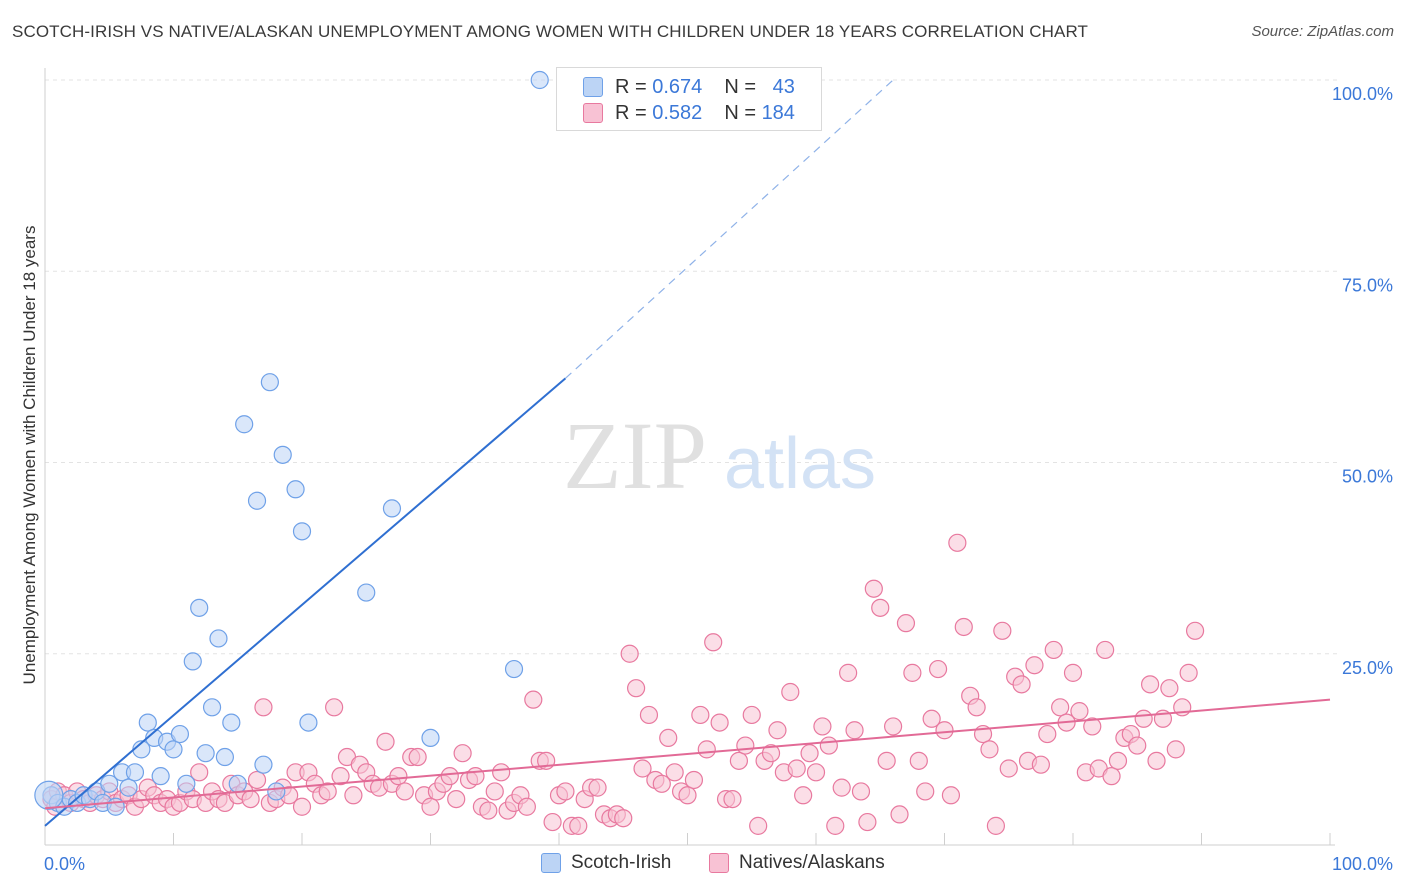 This screenshot has height=892, width=1406. What do you see at coordinates (64, 864) in the screenshot?
I see `x-tick-label: 0.0%` at bounding box center [64, 864].